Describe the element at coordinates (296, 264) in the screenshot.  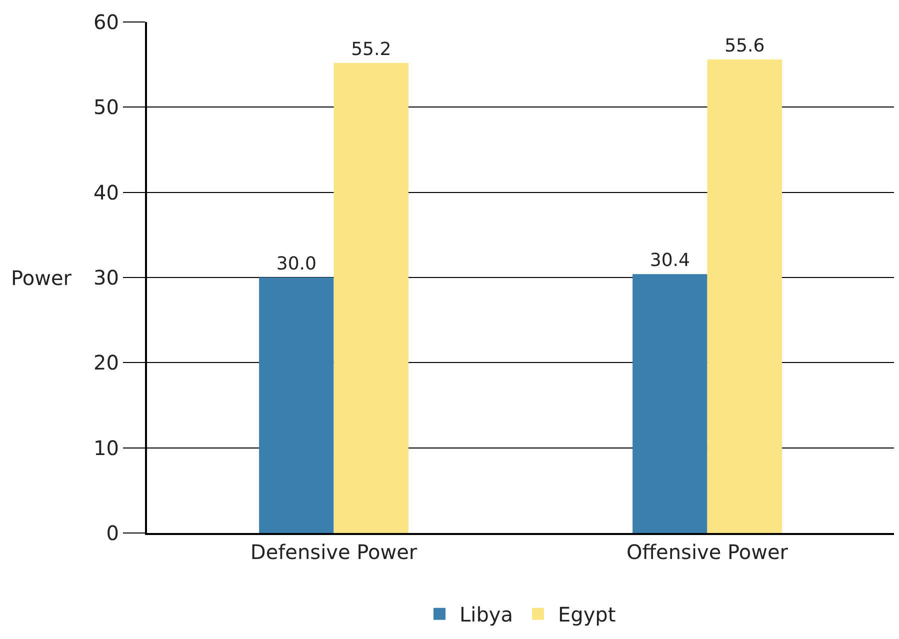
I see `data-label: 30.0` at that location.